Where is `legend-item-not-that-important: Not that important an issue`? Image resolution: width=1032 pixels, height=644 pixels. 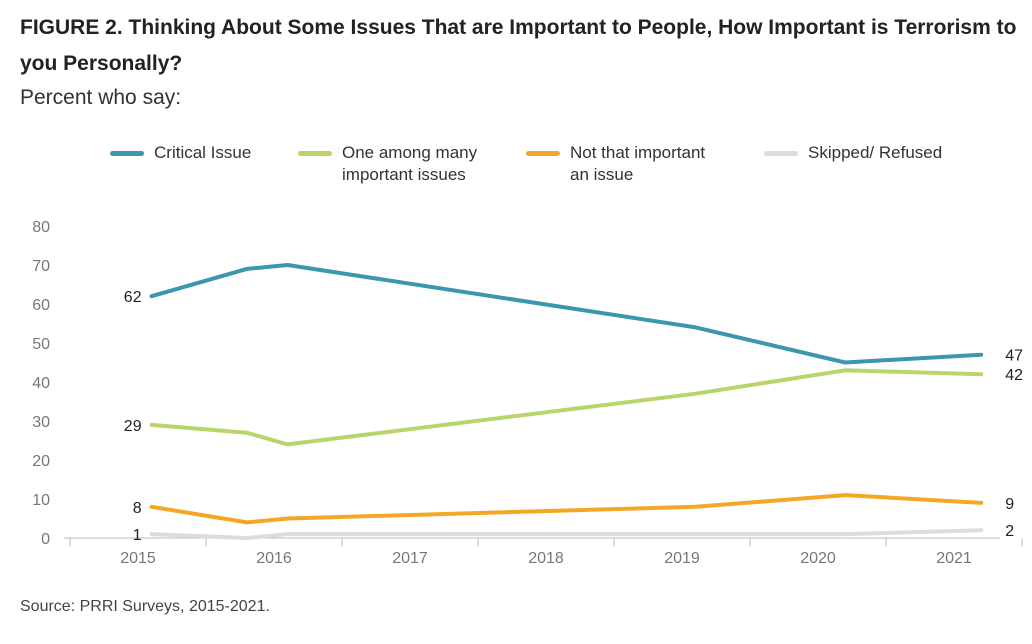
legend-item-not-that-important: Not that important an issue is located at coordinates (615, 164).